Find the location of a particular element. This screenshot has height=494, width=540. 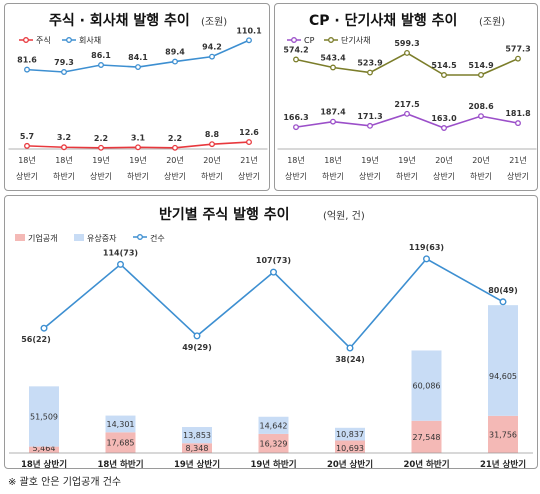

legend-item-유상증자: 유상증자 is located at coordinates (95, 238).